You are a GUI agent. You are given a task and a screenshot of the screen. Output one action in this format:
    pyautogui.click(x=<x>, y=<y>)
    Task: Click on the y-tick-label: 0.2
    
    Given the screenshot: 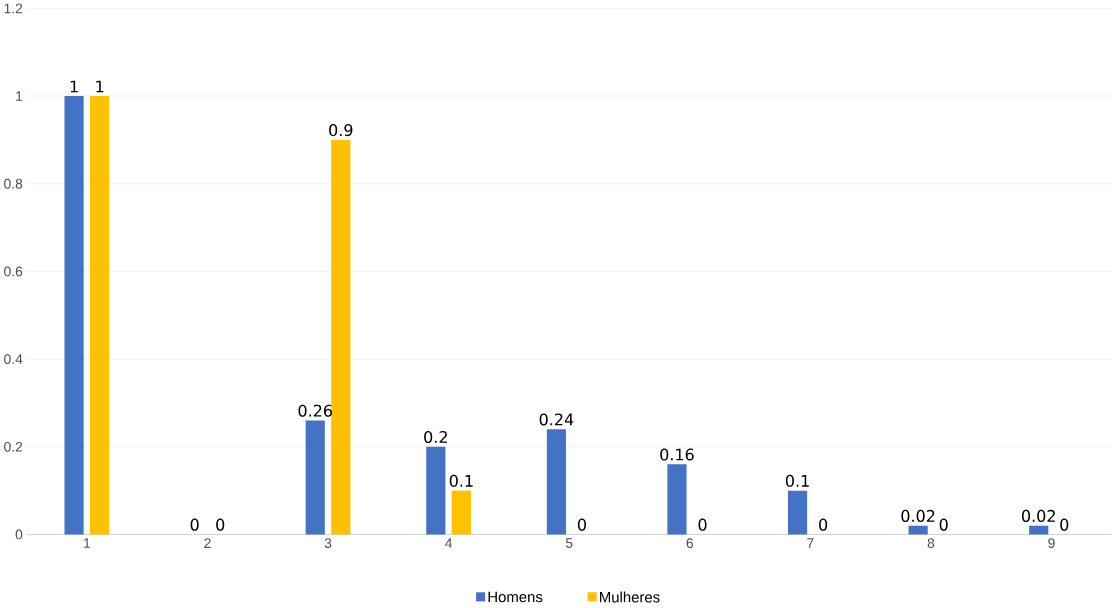 What is the action you would take?
    pyautogui.click(x=13, y=446)
    